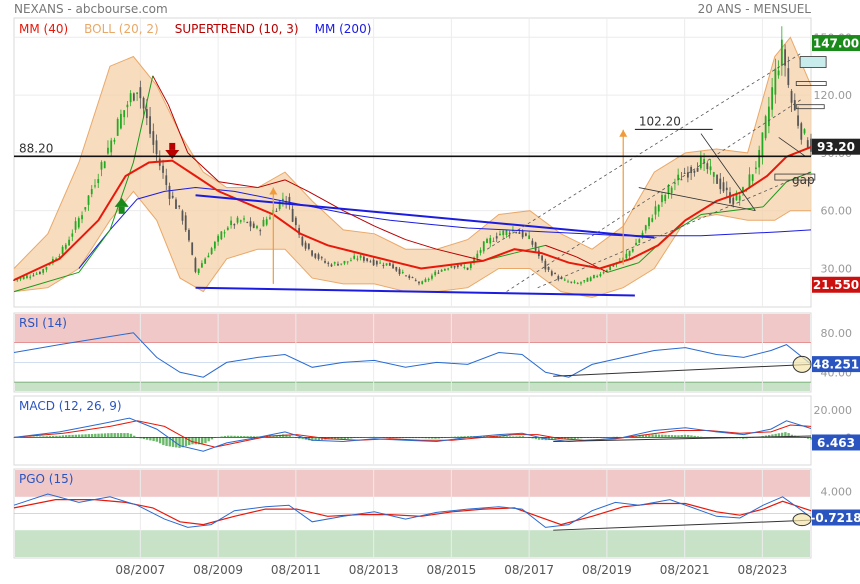 This screenshot has width=860, height=584. What do you see at coordinates (412, 386) in the screenshot?
I see `rsi-oversold-zone` at bounding box center [412, 386].